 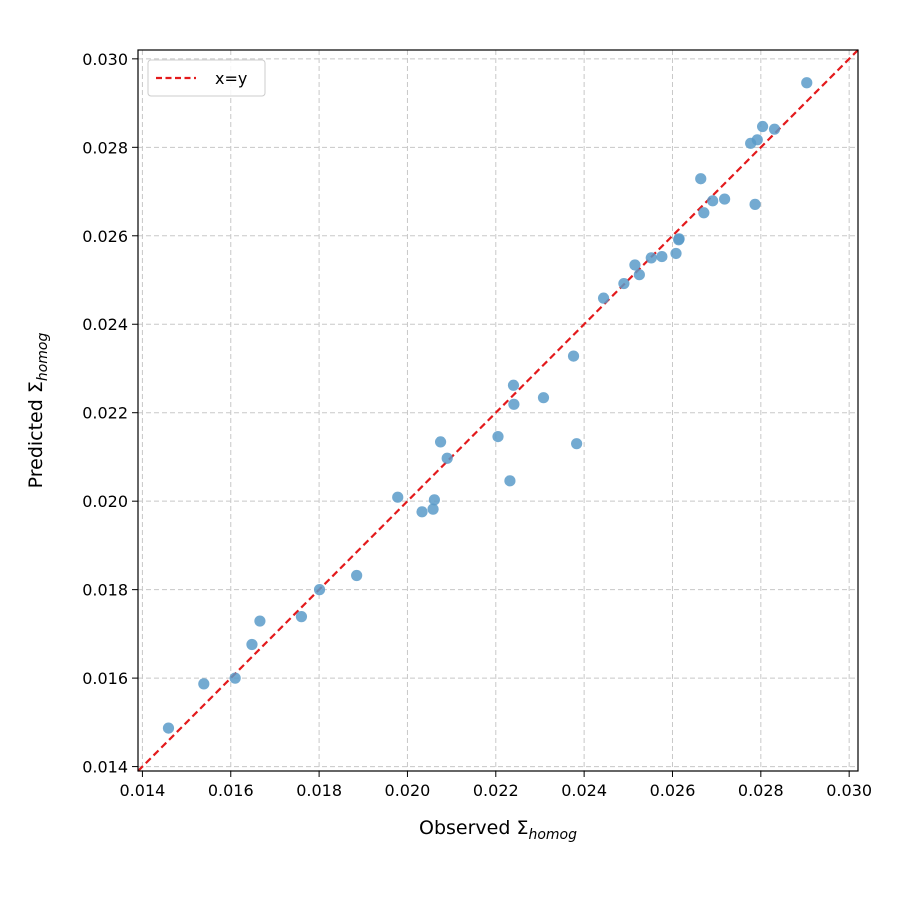 What do you see at coordinates (105, 324) in the screenshot?
I see `y-tick-label: 0.024` at bounding box center [105, 324].